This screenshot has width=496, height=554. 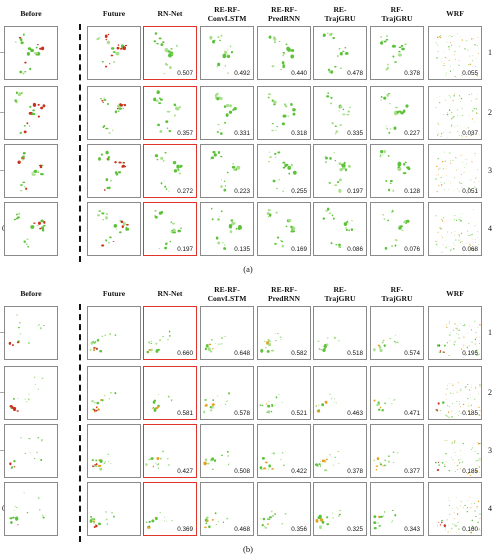 I want to click on map-cell-rnnet: 0.427, so click(x=170, y=451).